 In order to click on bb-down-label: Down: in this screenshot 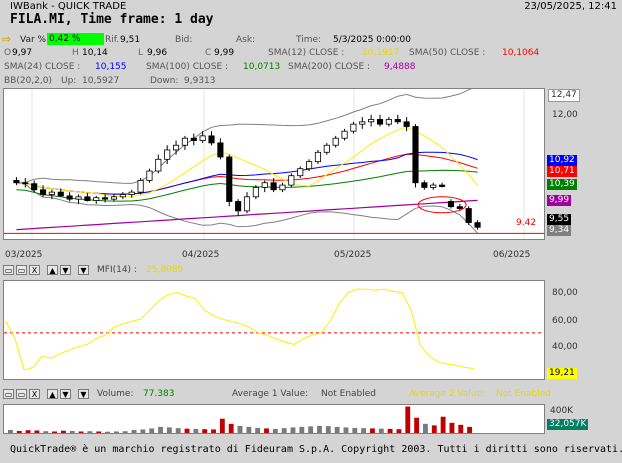, I will do `click(164, 81)`.